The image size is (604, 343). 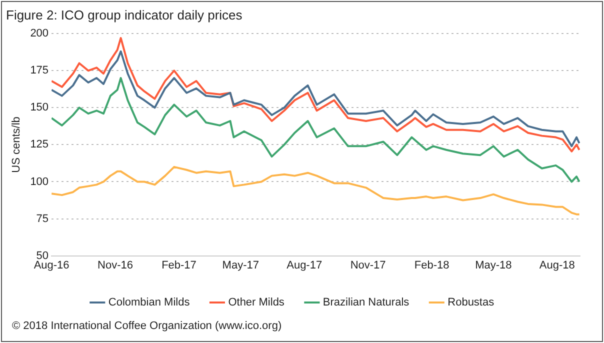 I want to click on y-tick-label: 150, so click(x=39, y=108).